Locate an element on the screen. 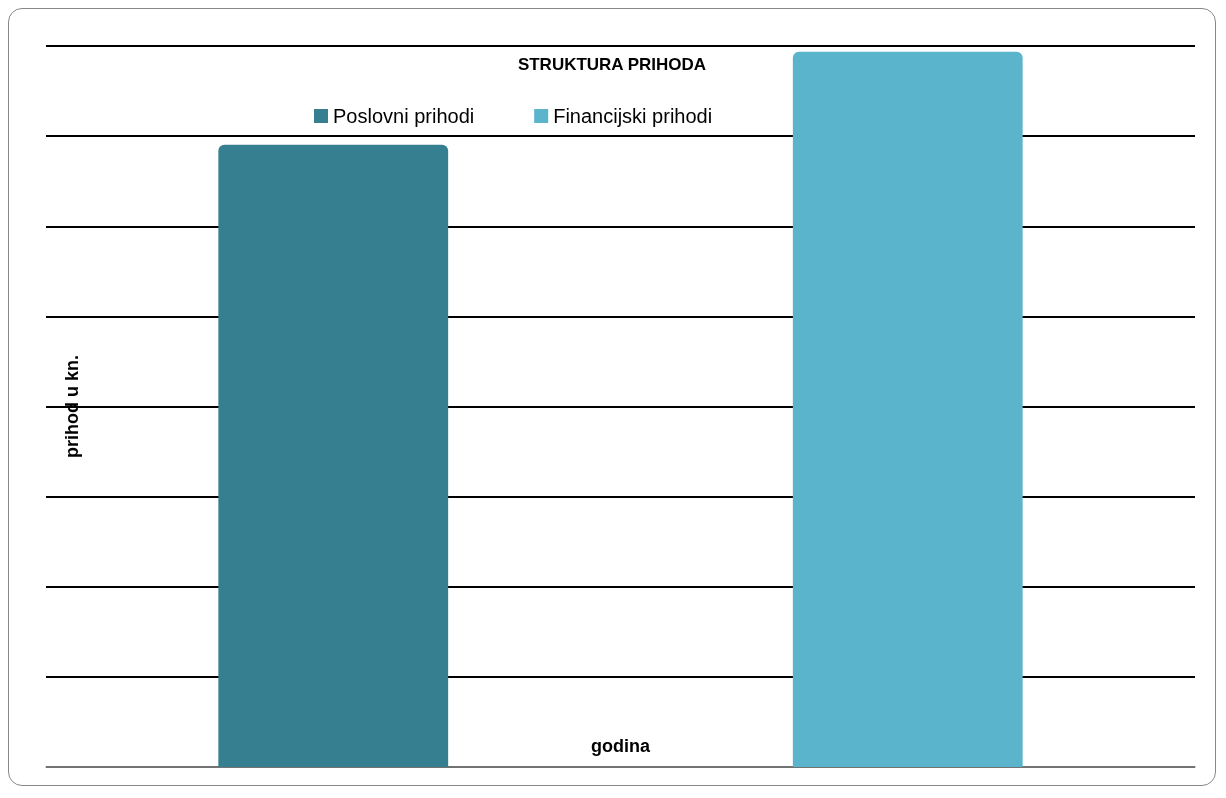 The image size is (1226, 798). x-axis-title: godina is located at coordinates (621, 746).